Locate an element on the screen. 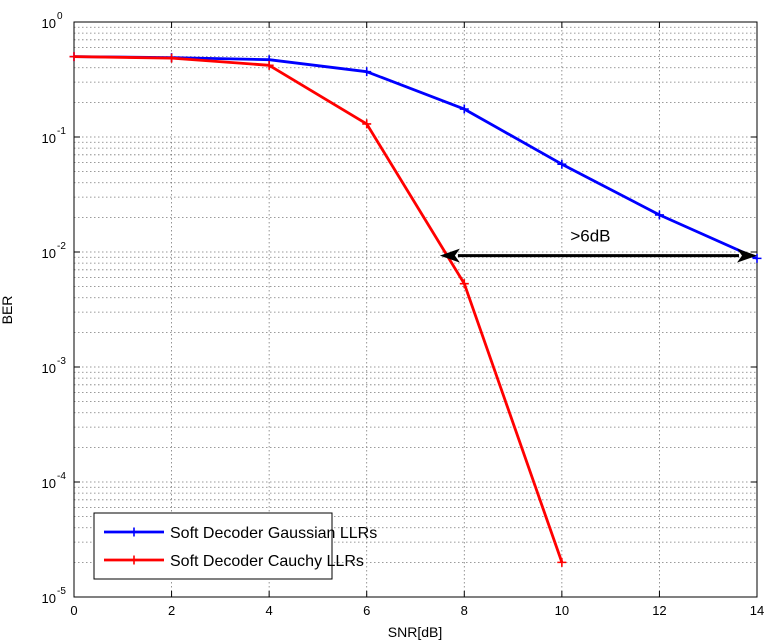 The image size is (767, 641). annotation-label: >6dB is located at coordinates (590, 236).